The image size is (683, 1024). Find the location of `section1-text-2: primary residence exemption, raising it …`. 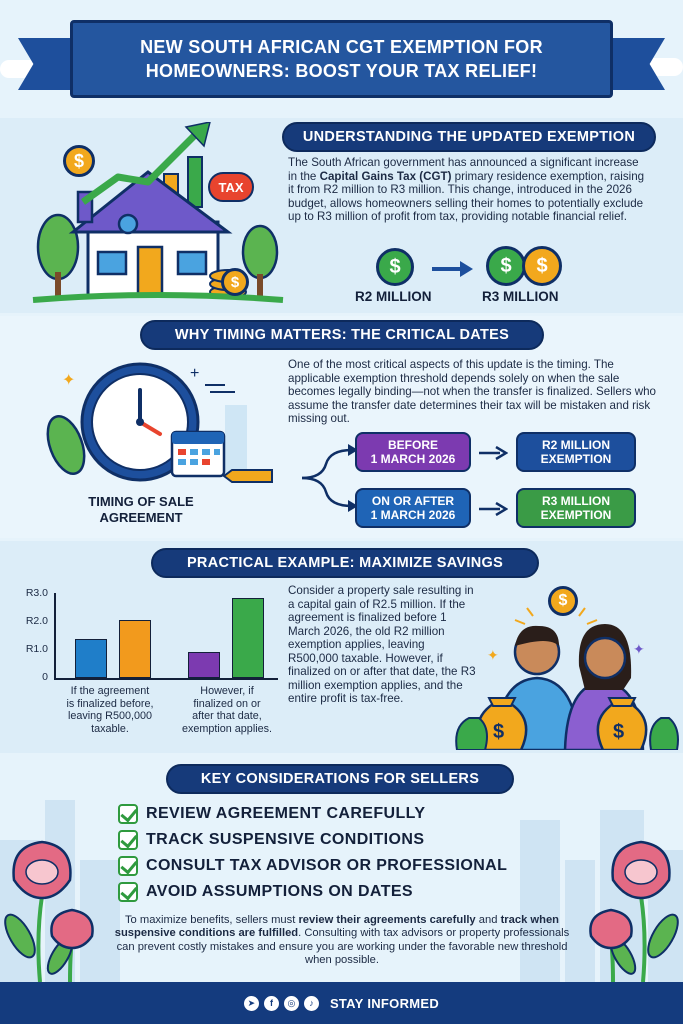

section1-text-2: primary residence exemption, raising it … is located at coordinates (466, 196).